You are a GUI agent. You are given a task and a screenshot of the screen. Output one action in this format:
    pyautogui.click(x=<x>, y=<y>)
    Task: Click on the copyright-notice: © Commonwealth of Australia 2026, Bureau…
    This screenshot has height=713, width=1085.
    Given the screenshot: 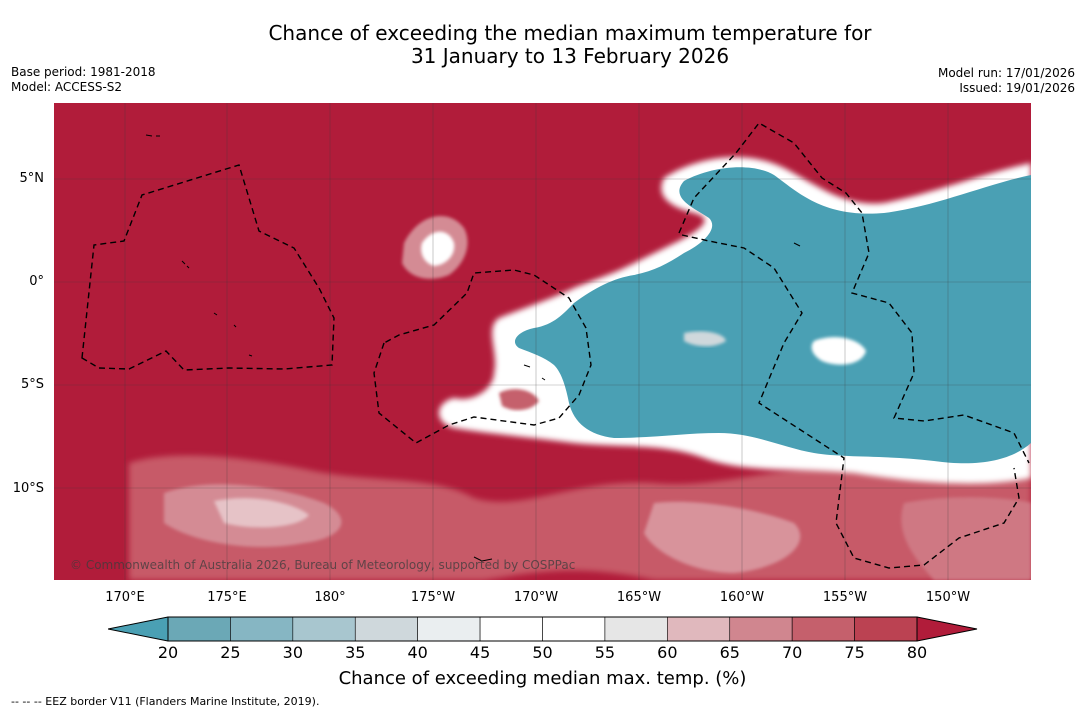 What is the action you would take?
    pyautogui.click(x=323, y=565)
    